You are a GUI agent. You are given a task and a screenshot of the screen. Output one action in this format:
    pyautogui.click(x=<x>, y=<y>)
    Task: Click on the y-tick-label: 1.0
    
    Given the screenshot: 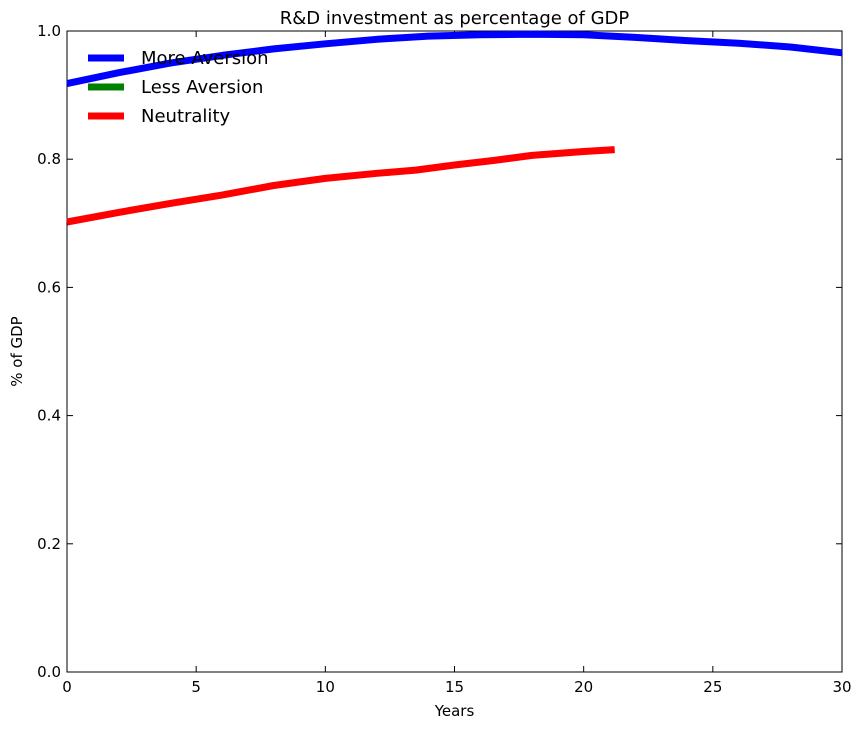 What is the action you would take?
    pyautogui.click(x=49, y=31)
    